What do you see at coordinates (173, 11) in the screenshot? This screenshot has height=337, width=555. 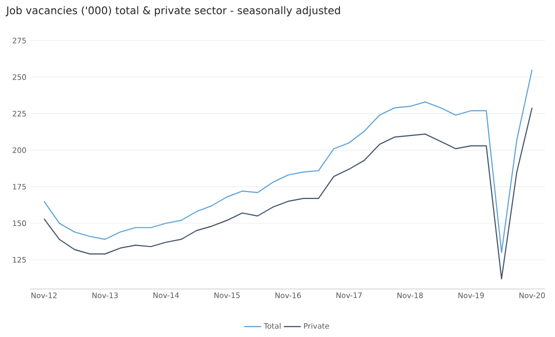 I see `chart-title: Job vacancies ('000) total & private sector - seasonally adjusted` at bounding box center [173, 11].